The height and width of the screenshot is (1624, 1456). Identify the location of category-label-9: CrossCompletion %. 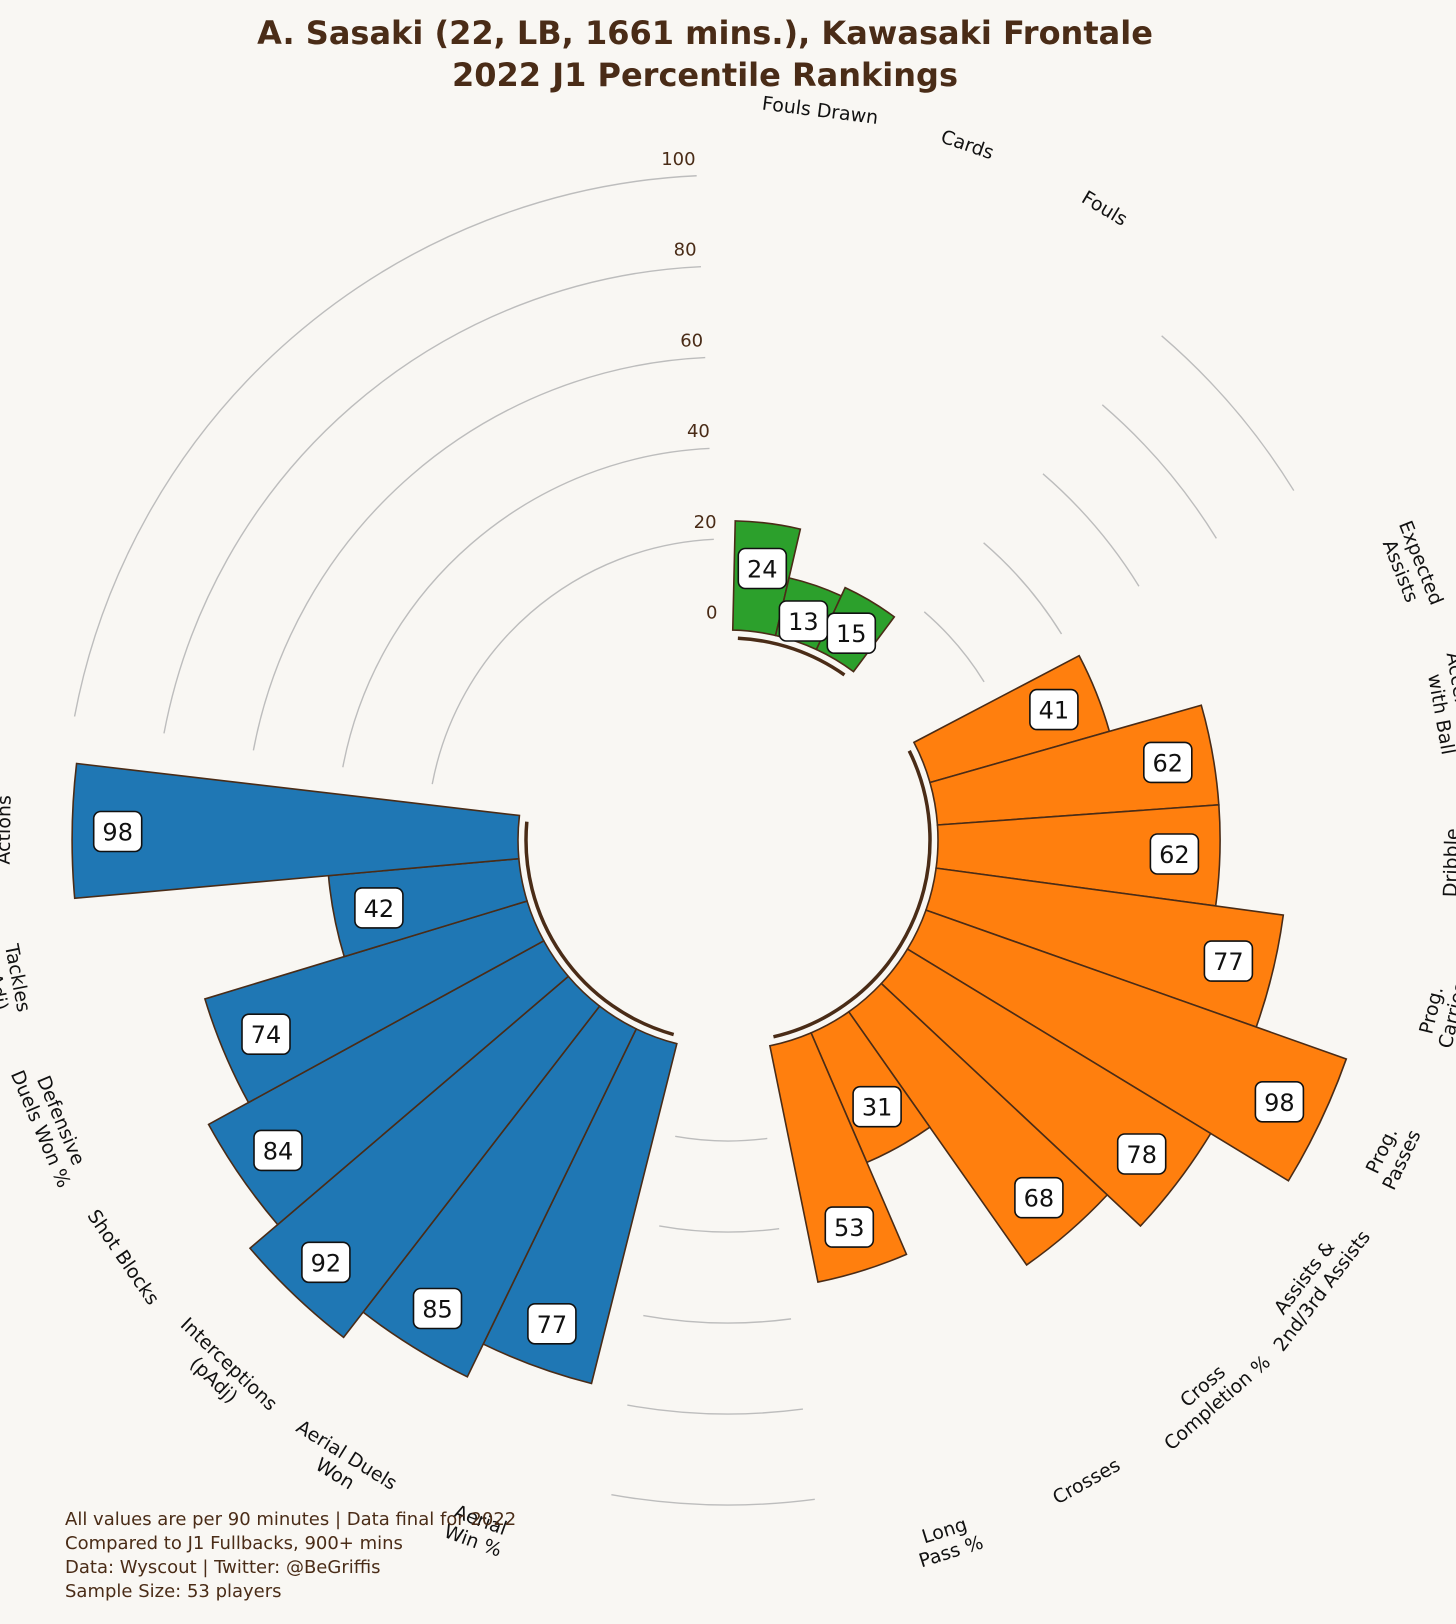
(1210, 1394).